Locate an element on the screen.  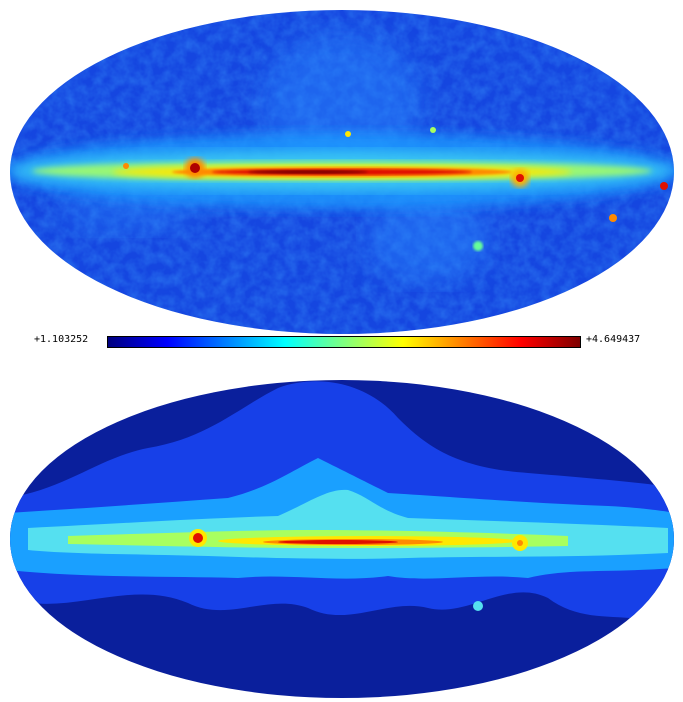
colorbar is located at coordinates (344, 342).